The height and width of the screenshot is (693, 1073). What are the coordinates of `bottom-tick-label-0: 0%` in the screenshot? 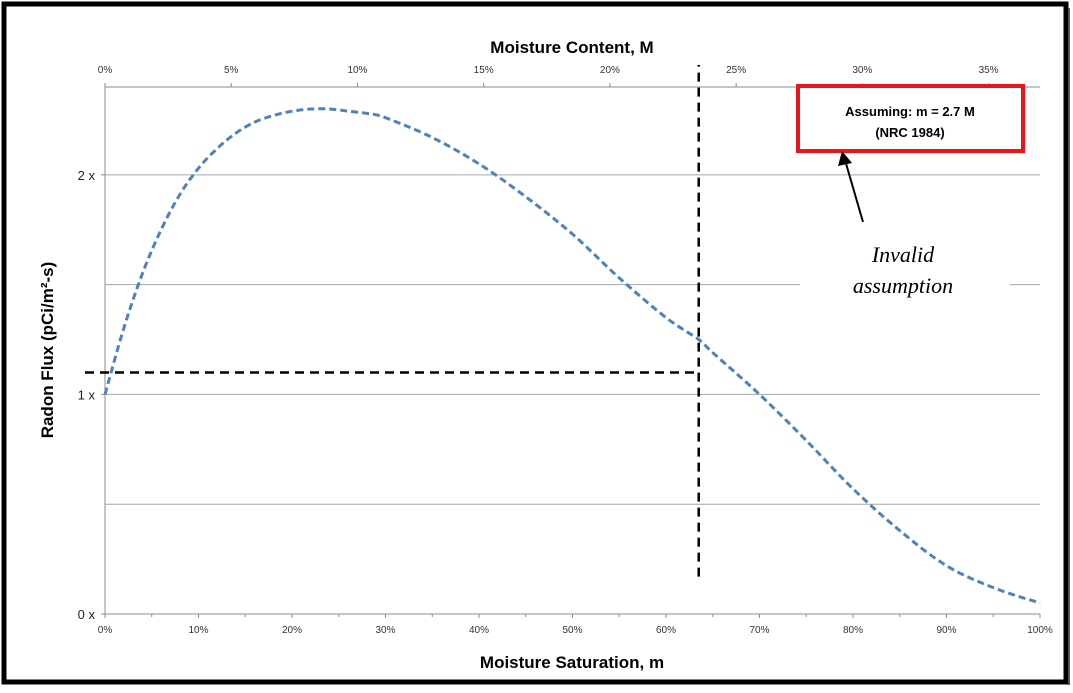 It's located at (105, 630).